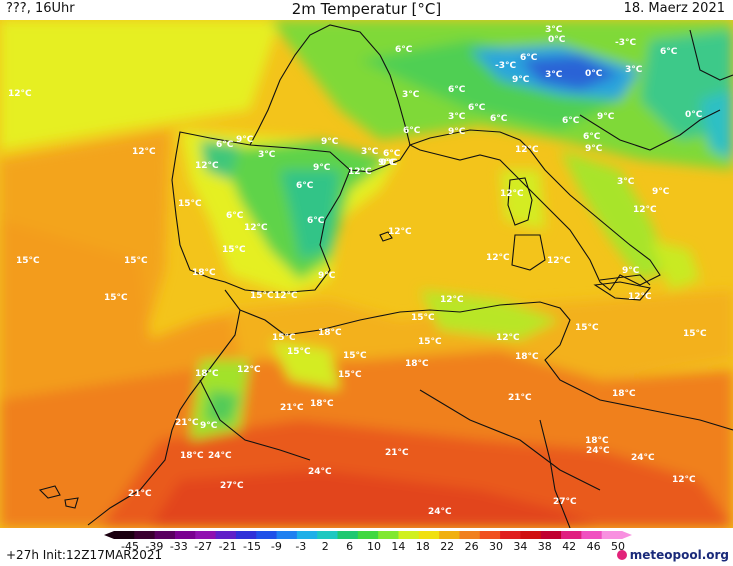 The width and height of the screenshot is (733, 566). What do you see at coordinates (422, 546) in the screenshot?
I see `colorbar-tick-label: 18` at bounding box center [422, 546].